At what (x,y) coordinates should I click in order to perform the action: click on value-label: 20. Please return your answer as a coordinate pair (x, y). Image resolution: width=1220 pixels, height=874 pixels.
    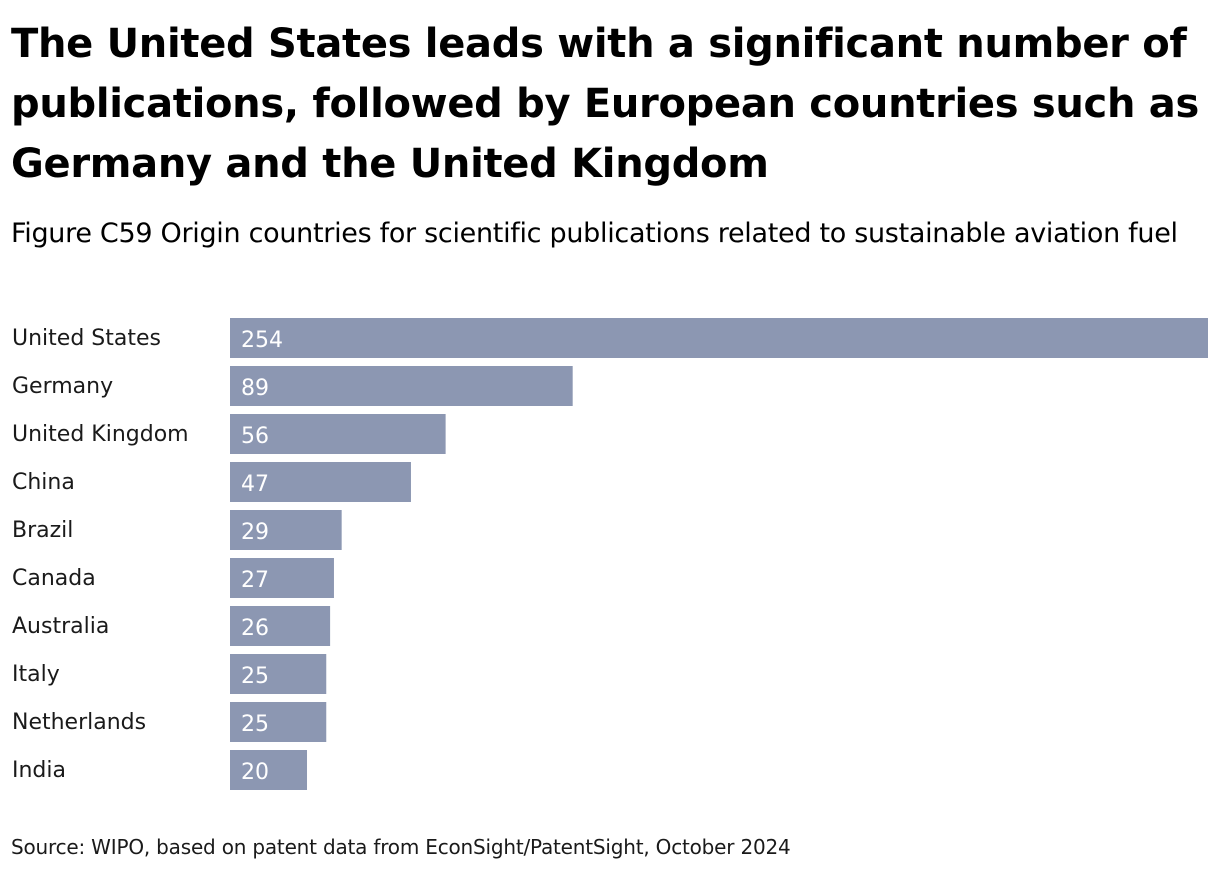
    Looking at the image, I should click on (255, 772).